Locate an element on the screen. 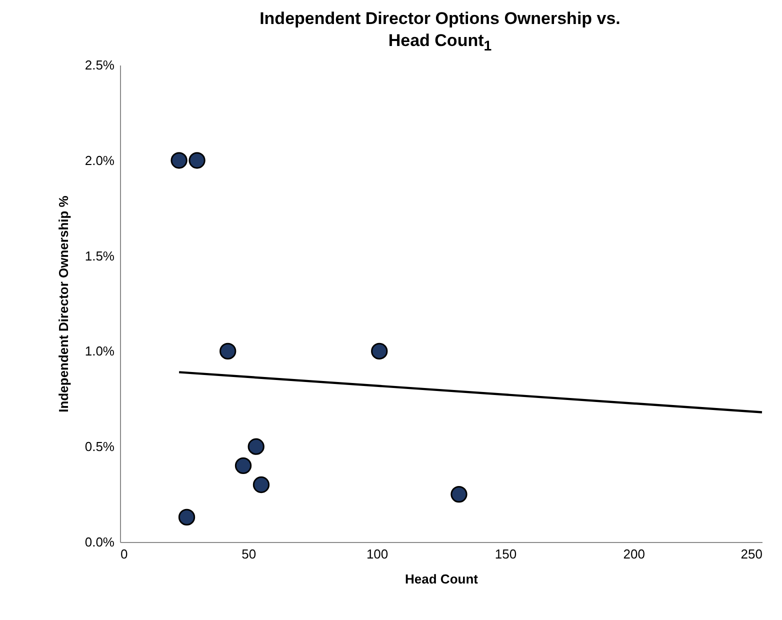 Image resolution: width=782 pixels, height=620 pixels. x-tick-label: 100 is located at coordinates (377, 554).